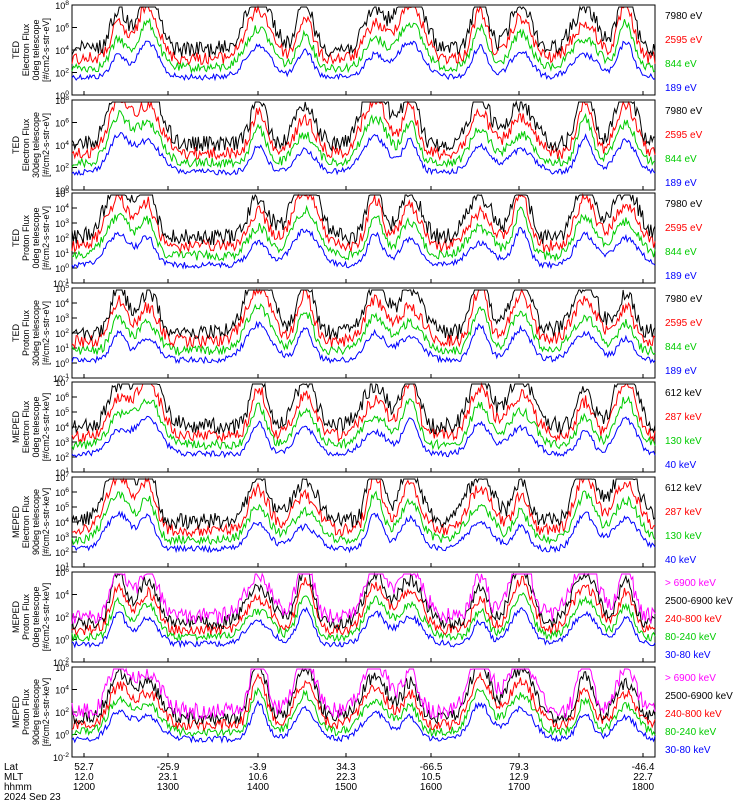 The height and width of the screenshot is (800, 750). I want to click on panel-frame, so click(363, 712).